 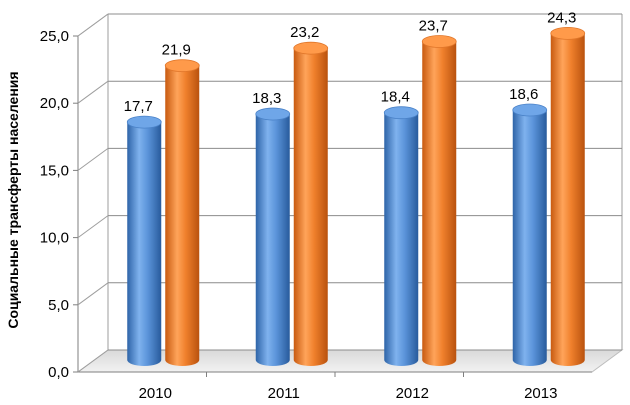 I want to click on y-tick-label: 5,0, so click(x=58, y=305).